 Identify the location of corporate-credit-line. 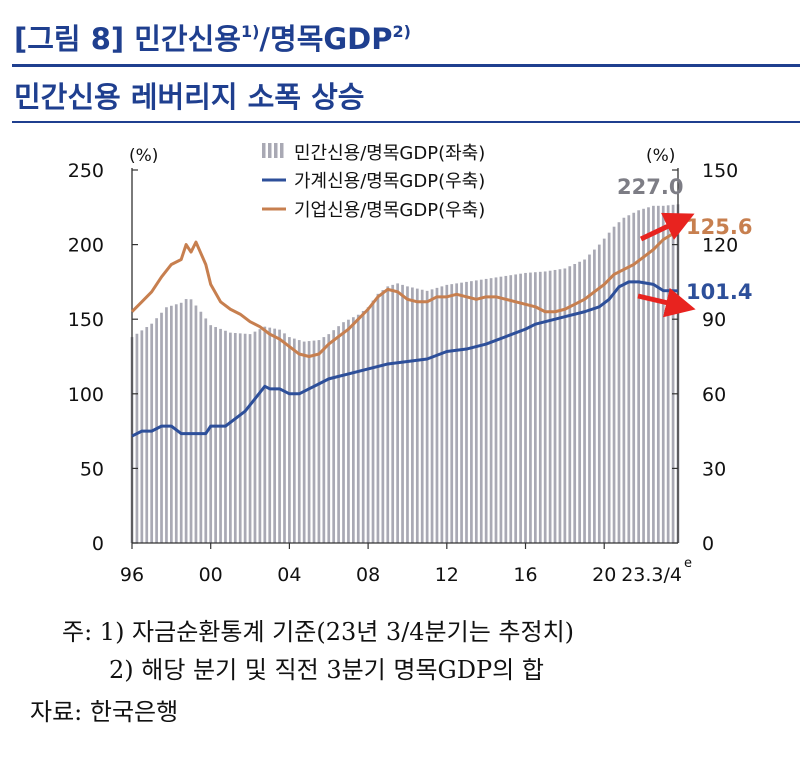
(404, 293).